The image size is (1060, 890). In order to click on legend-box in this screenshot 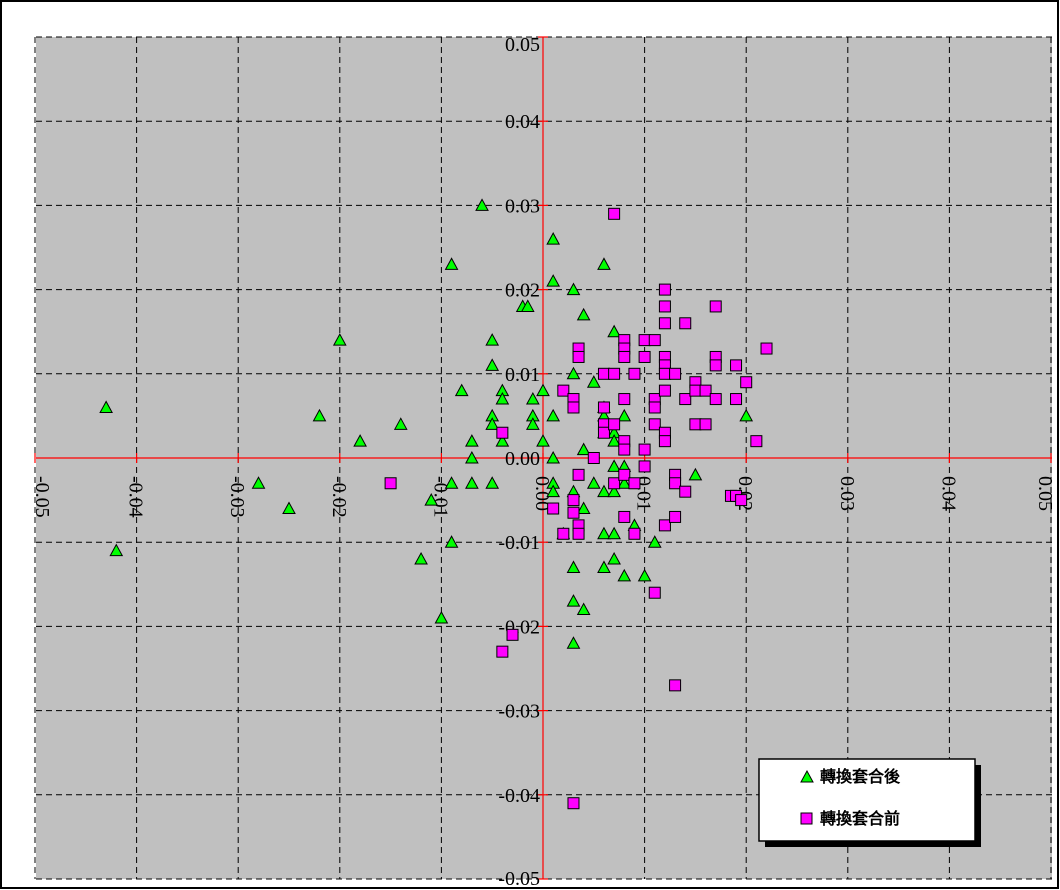, I will do `click(867, 800)`.